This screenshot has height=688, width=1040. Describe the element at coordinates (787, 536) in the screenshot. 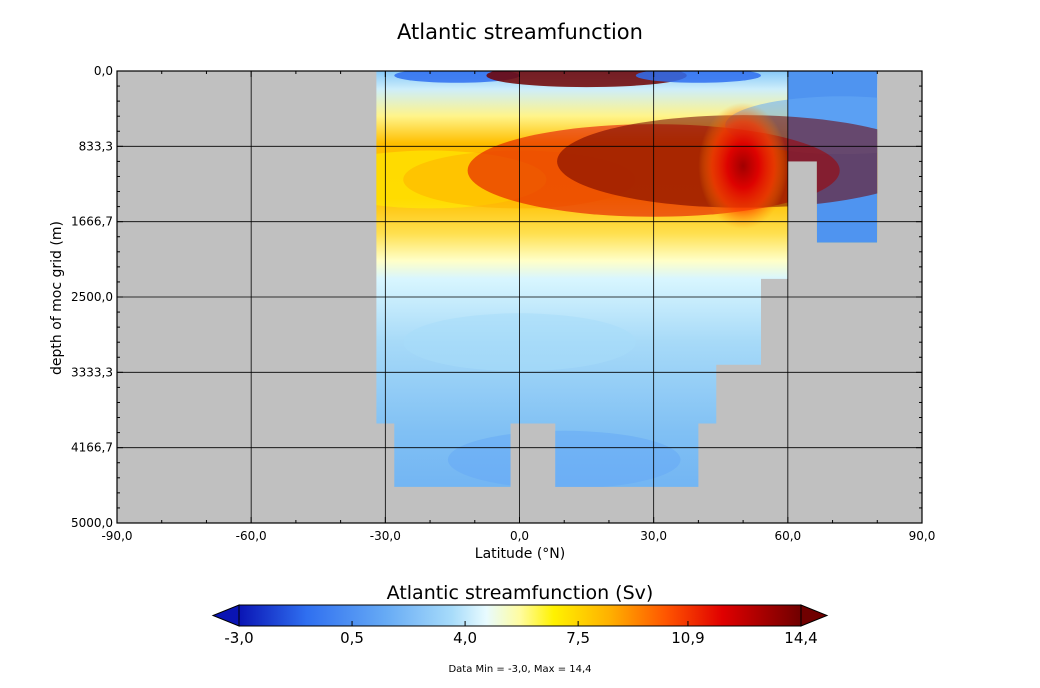

I see `x-tick-label: 60,0` at that location.